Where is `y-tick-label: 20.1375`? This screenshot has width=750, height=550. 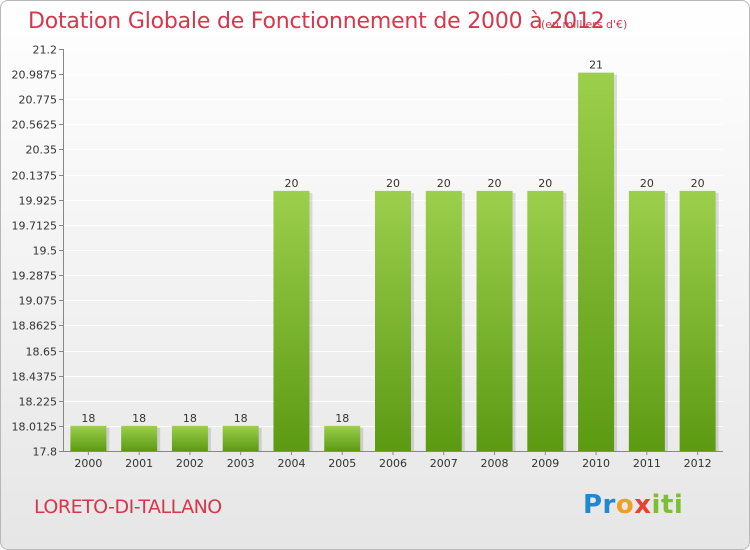 y-tick-label: 20.1375 is located at coordinates (35, 176).